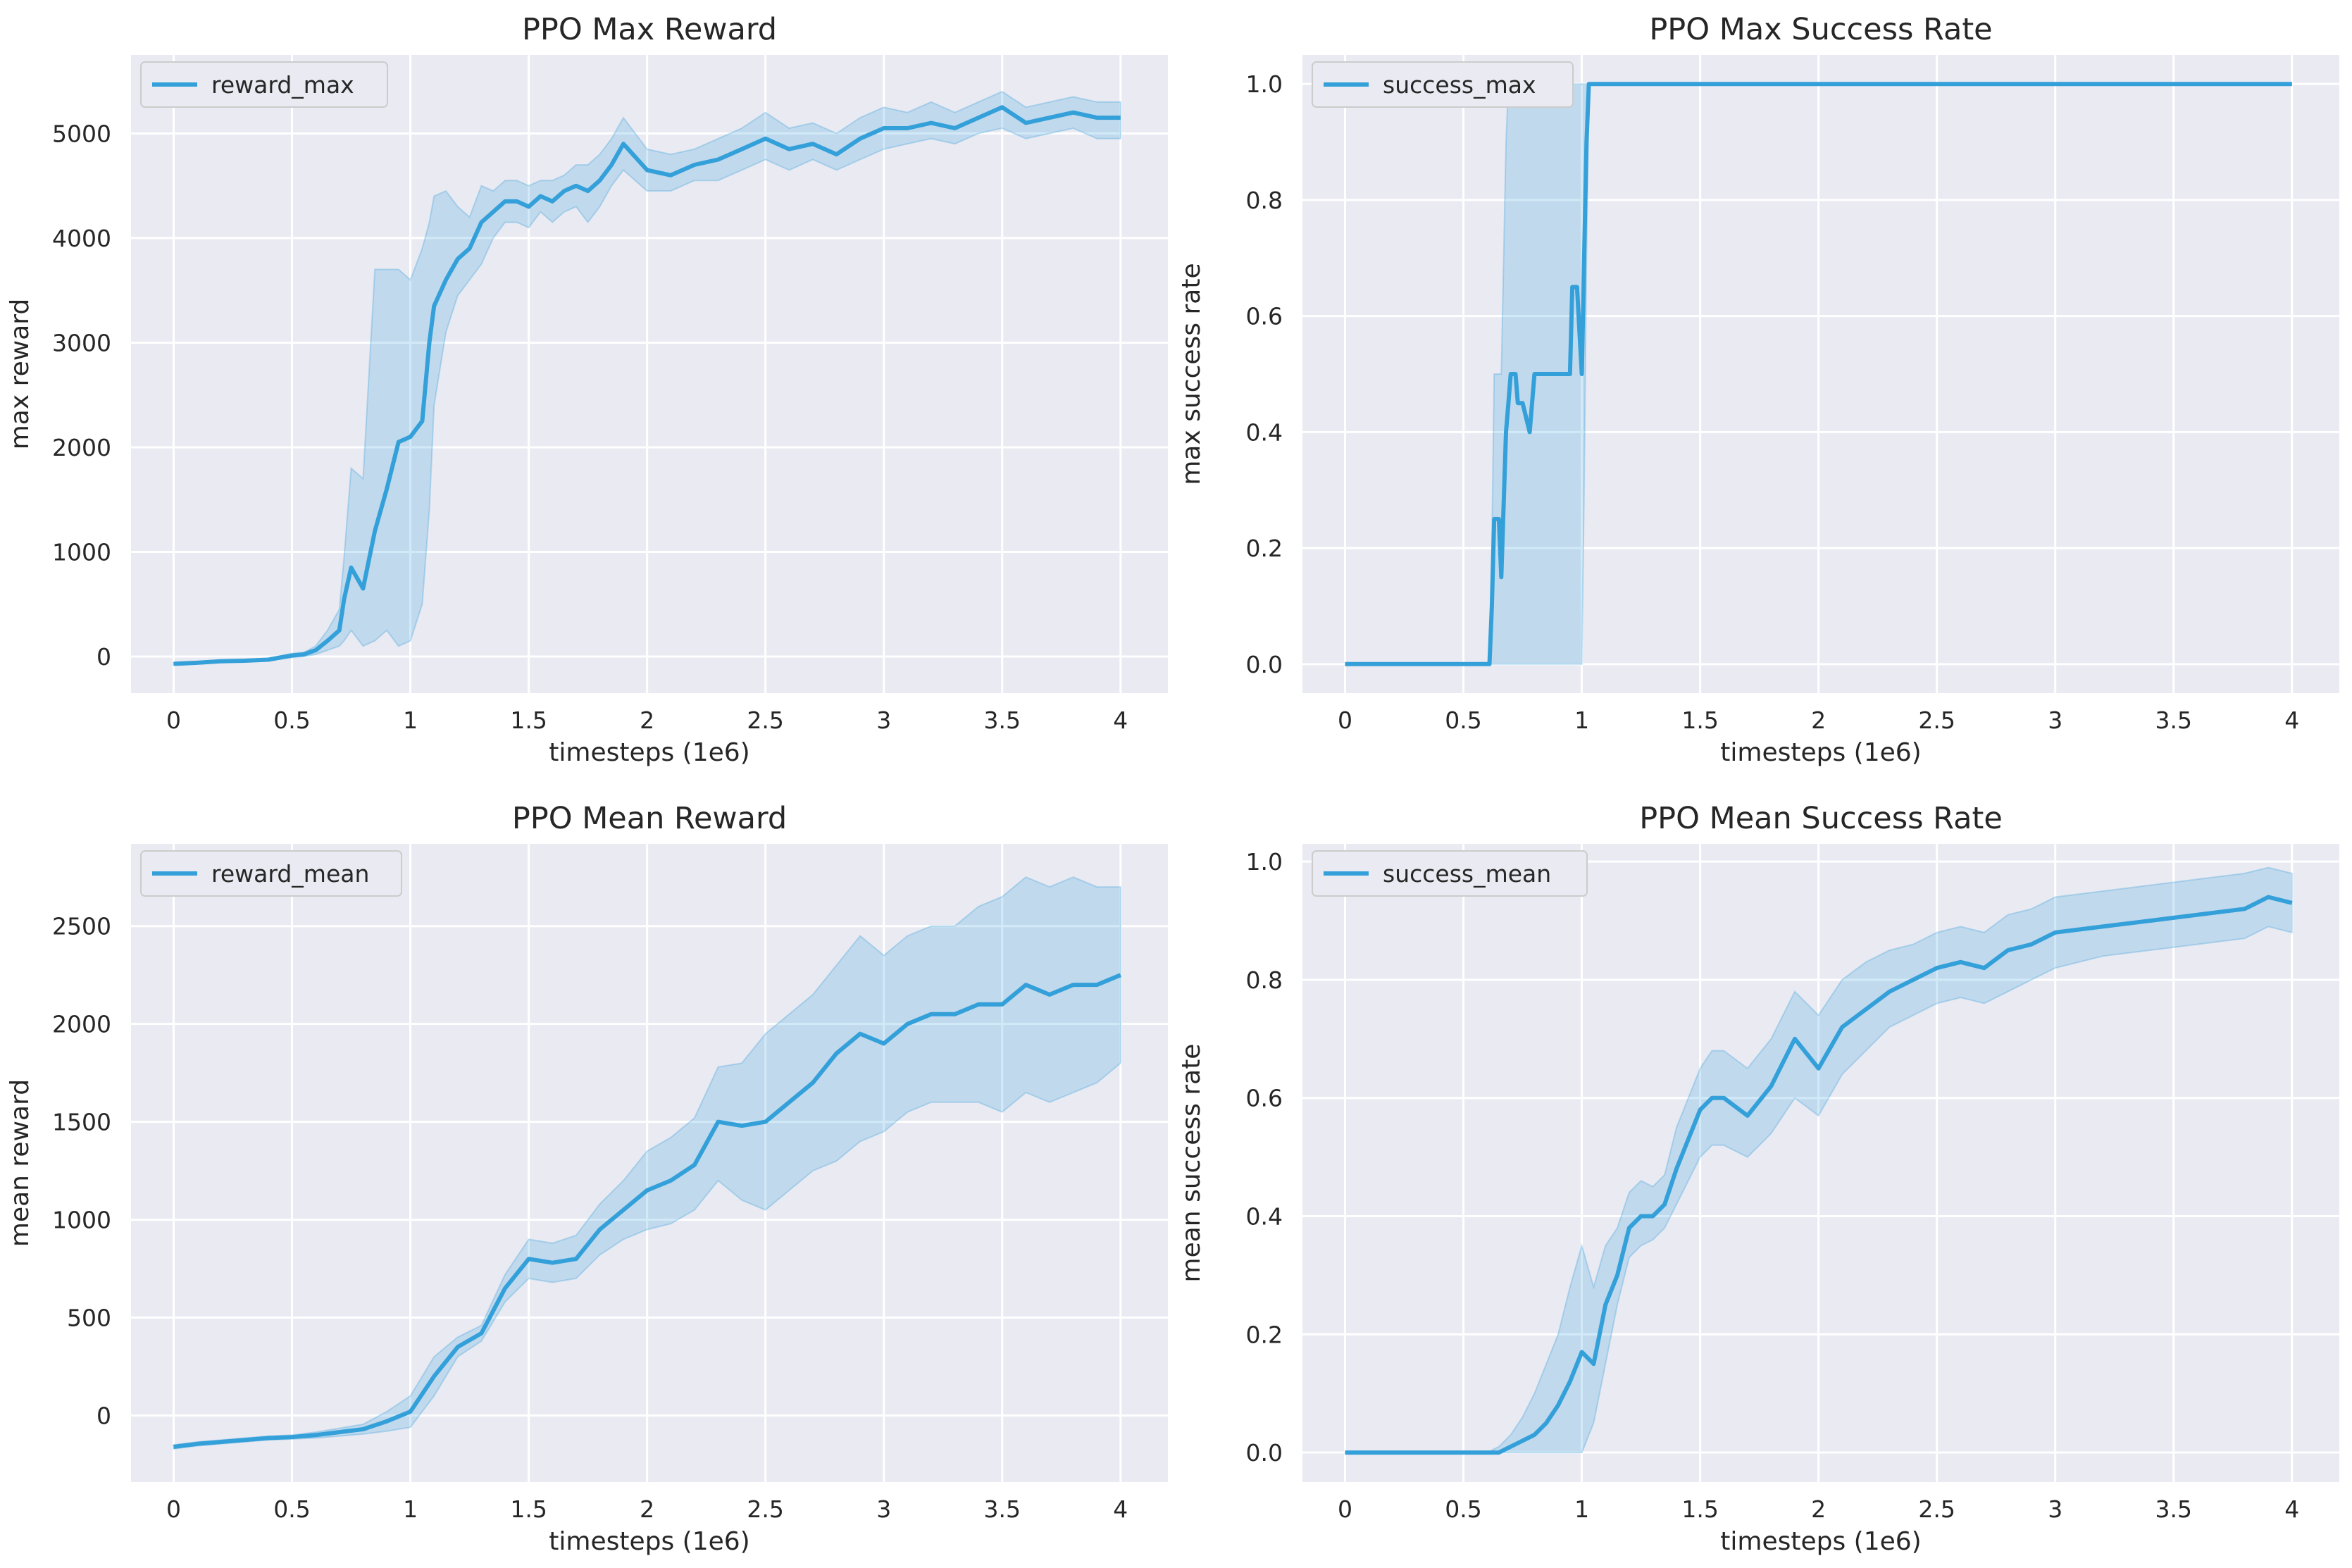 Image resolution: width=2352 pixels, height=1568 pixels. Describe the element at coordinates (1821, 818) in the screenshot. I see `chart-title: PPO Mean Success Rate` at that location.